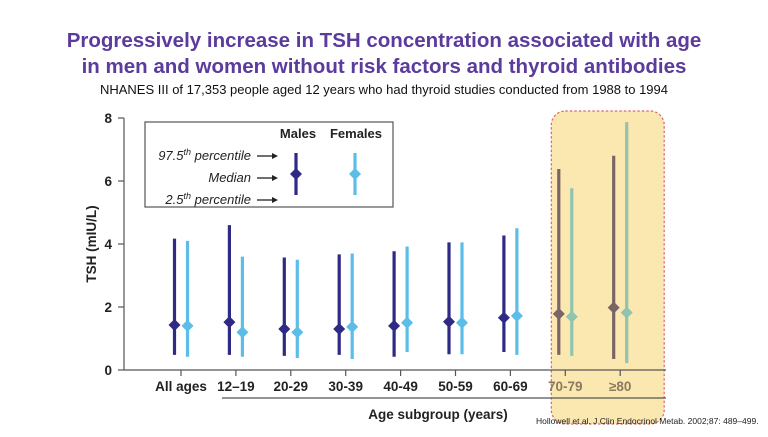 The height and width of the screenshot is (437, 768). What do you see at coordinates (108, 370) in the screenshot?
I see `y-tick-label: 0` at bounding box center [108, 370].